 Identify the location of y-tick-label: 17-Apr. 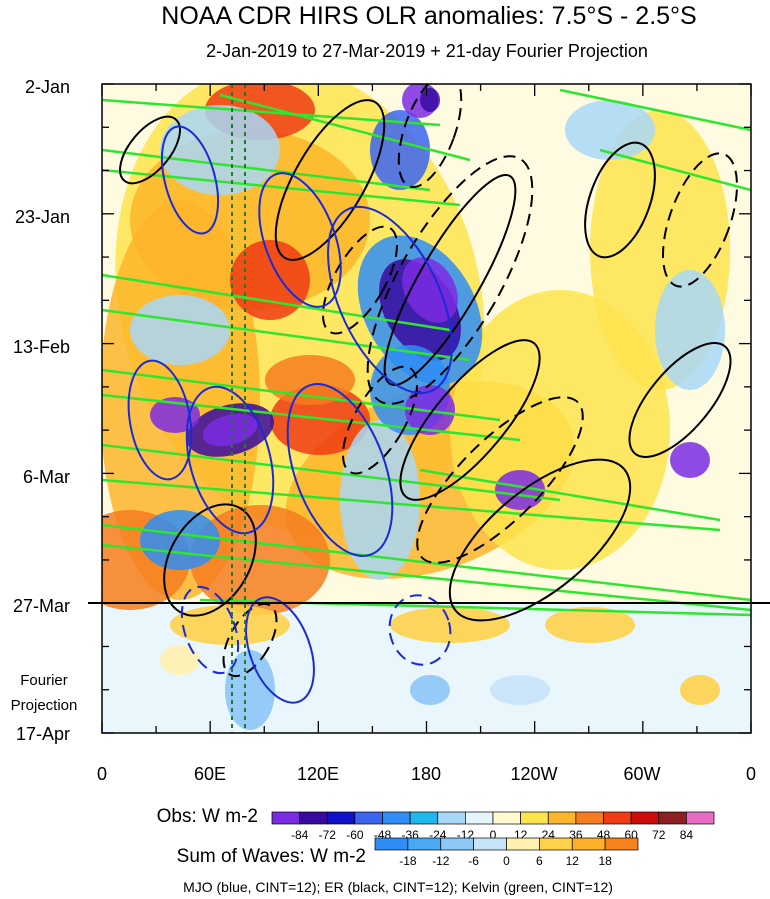
(43, 734).